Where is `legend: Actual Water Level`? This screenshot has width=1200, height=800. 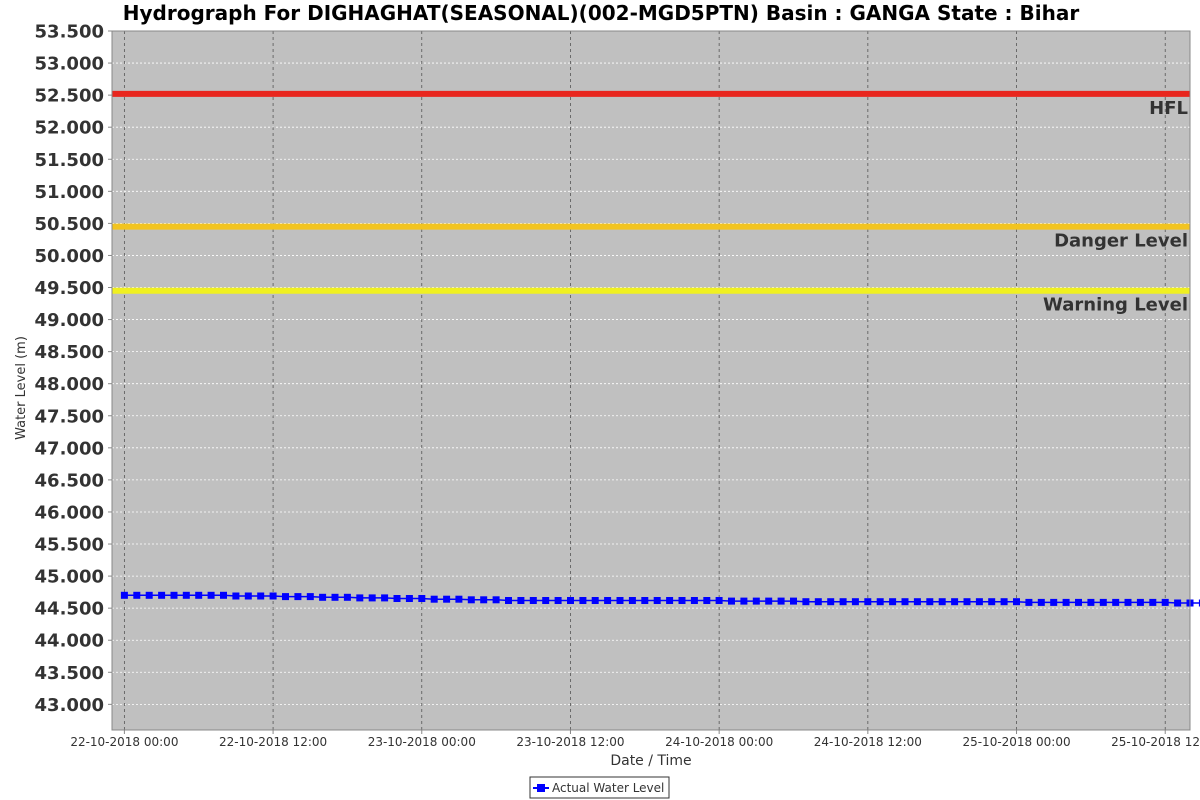
legend: Actual Water Level is located at coordinates (599, 787).